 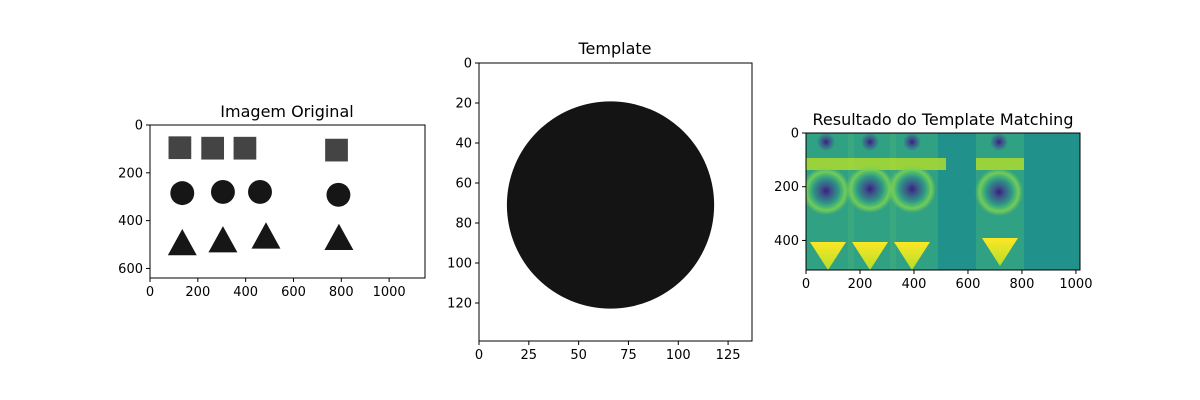 What do you see at coordinates (463, 224) in the screenshot?
I see `y-tick-label: 80` at bounding box center [463, 224].